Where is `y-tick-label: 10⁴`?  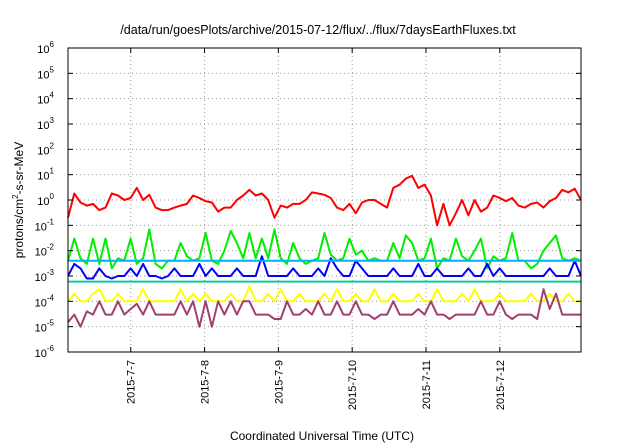 y-tick-label: 10⁴ is located at coordinates (45, 99).